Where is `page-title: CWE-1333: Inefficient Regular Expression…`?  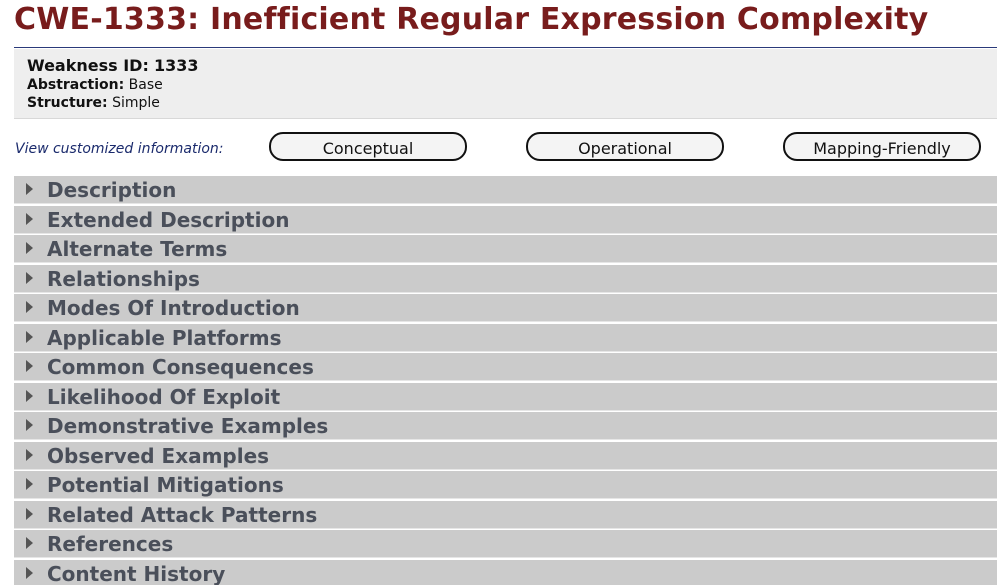
page-title: CWE-1333: Inefficient Regular Expression… is located at coordinates (471, 19).